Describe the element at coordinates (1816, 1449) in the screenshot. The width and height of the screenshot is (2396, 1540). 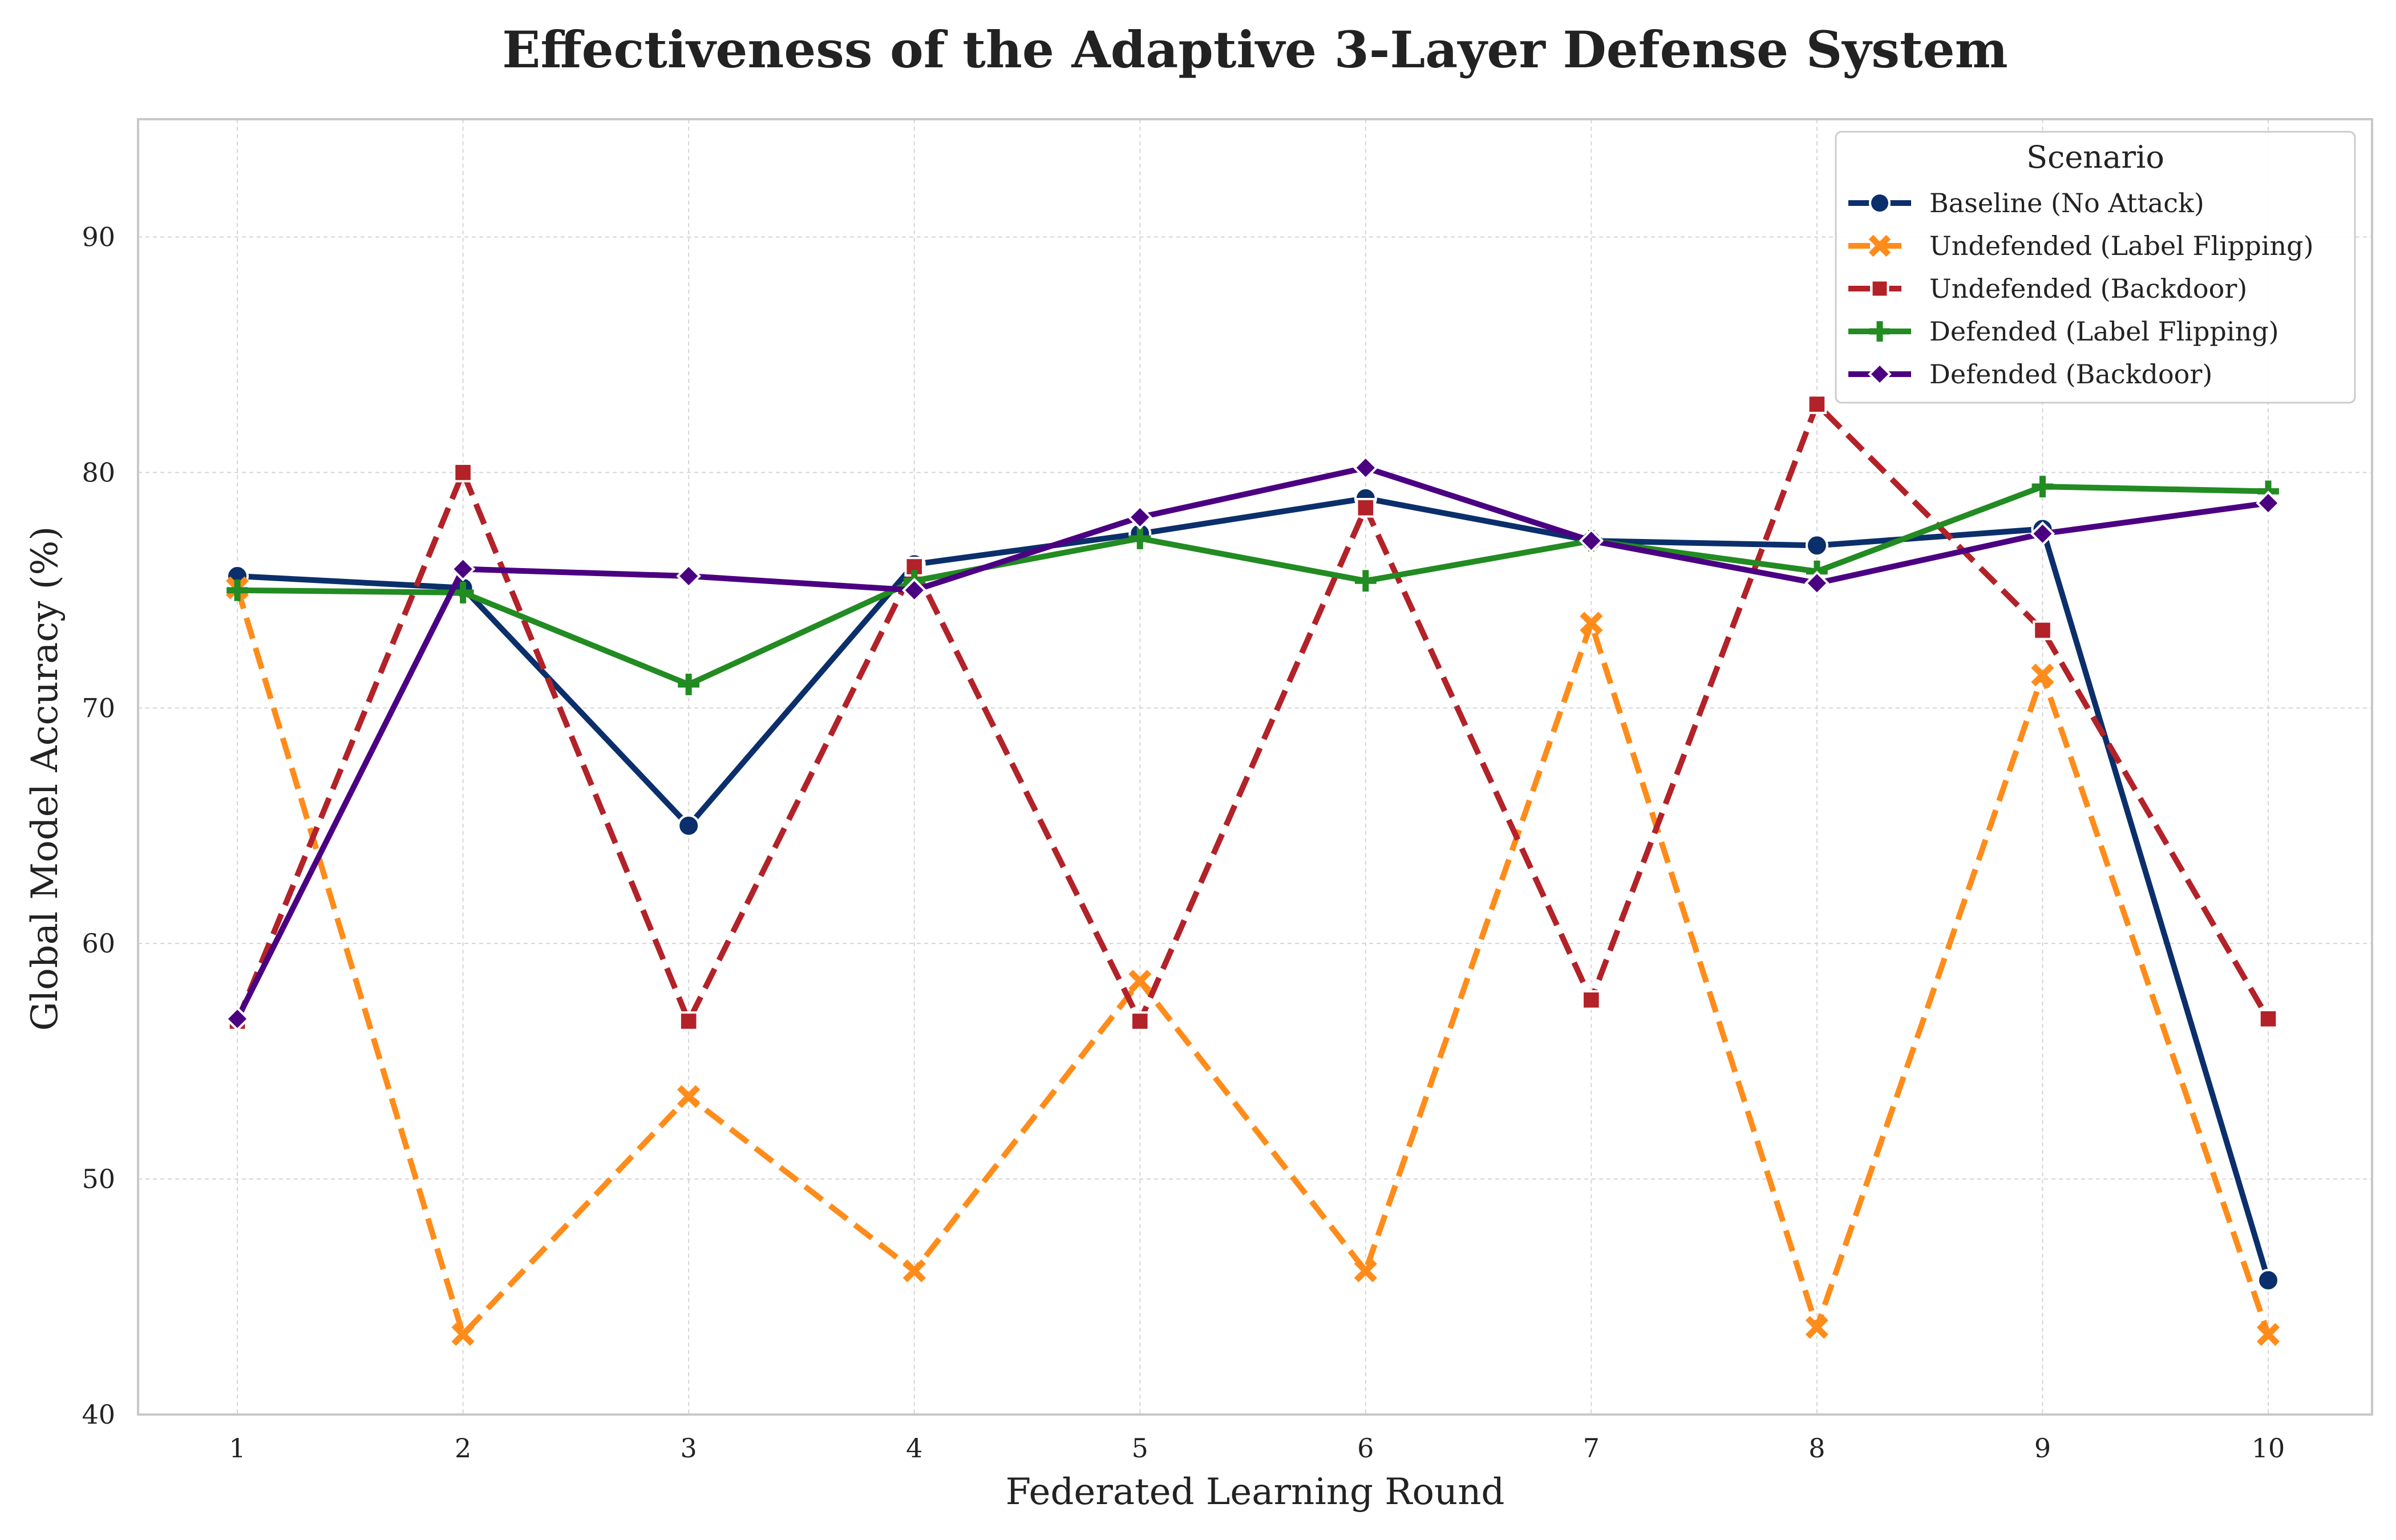
I see `x-tick-label: 8` at that location.